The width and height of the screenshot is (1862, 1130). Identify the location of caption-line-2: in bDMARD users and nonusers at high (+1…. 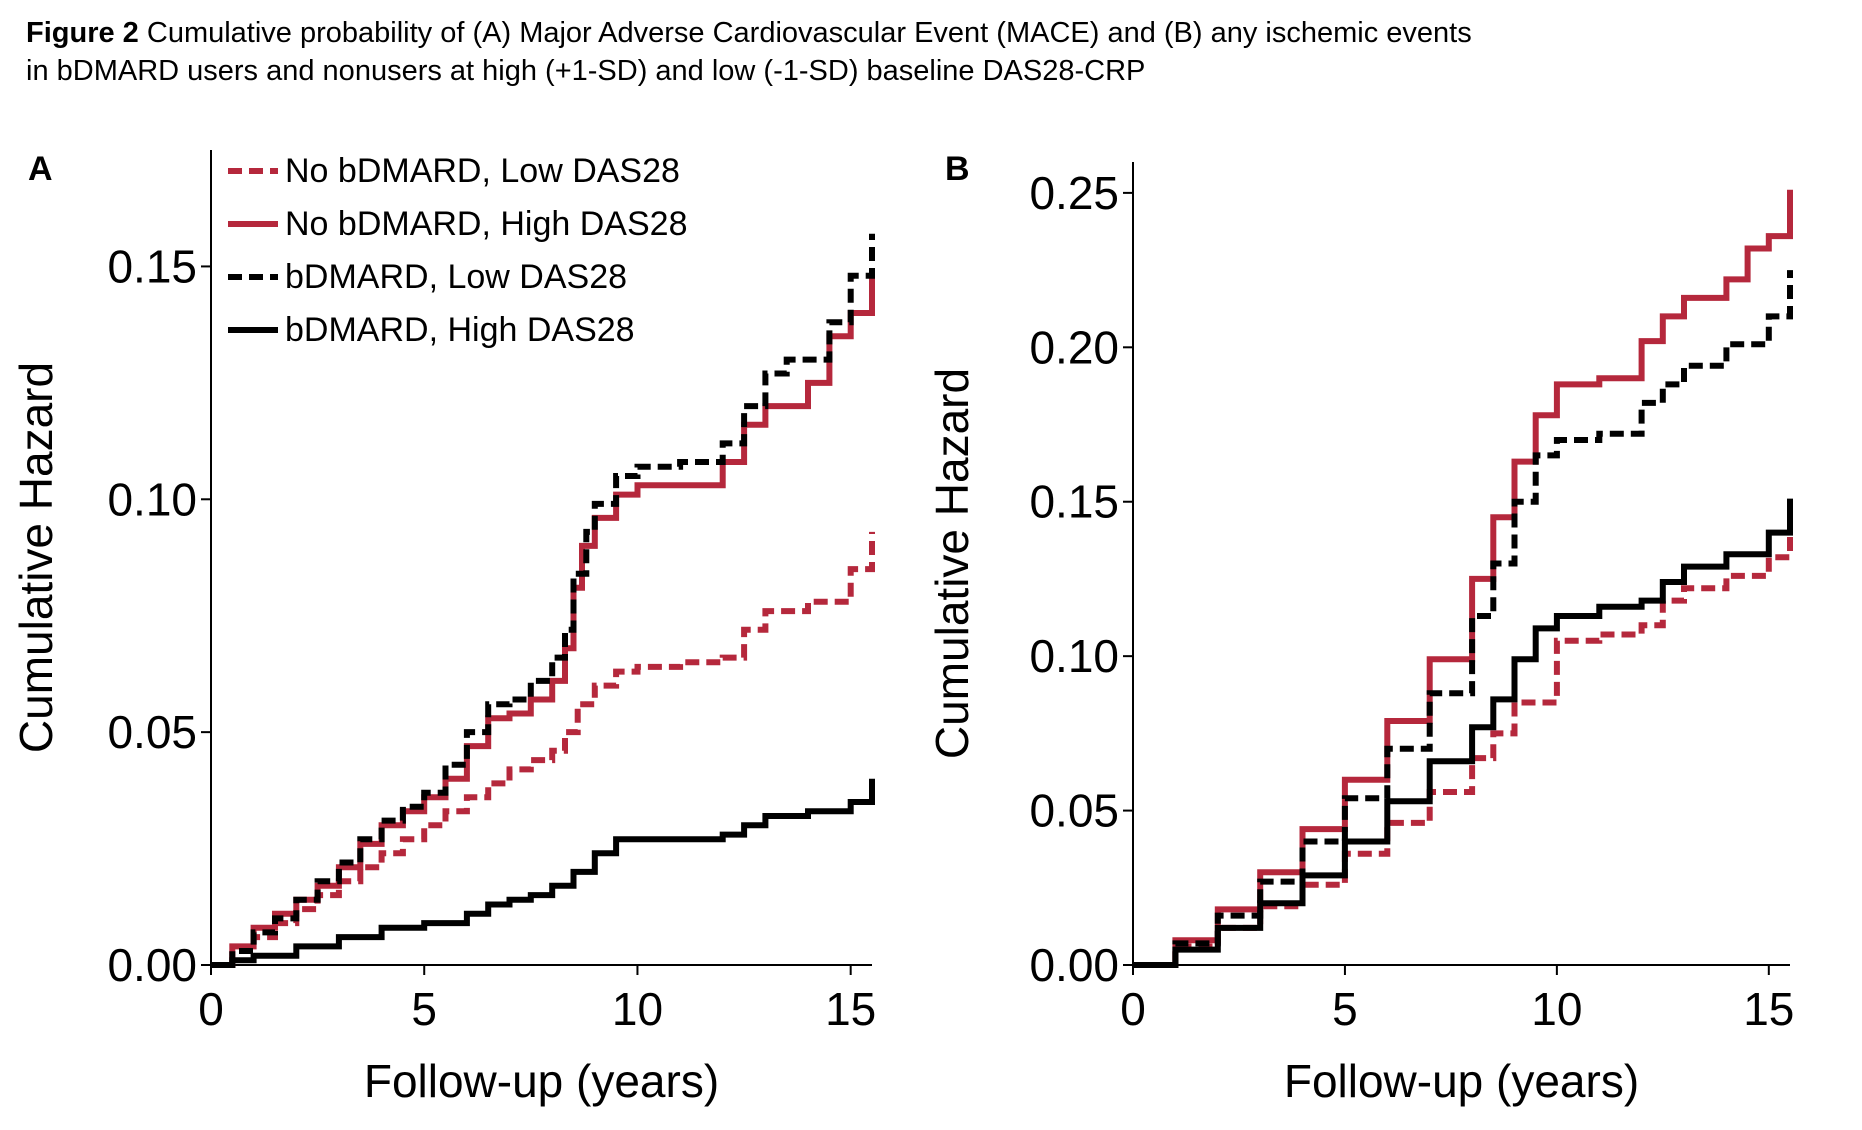
(586, 71).